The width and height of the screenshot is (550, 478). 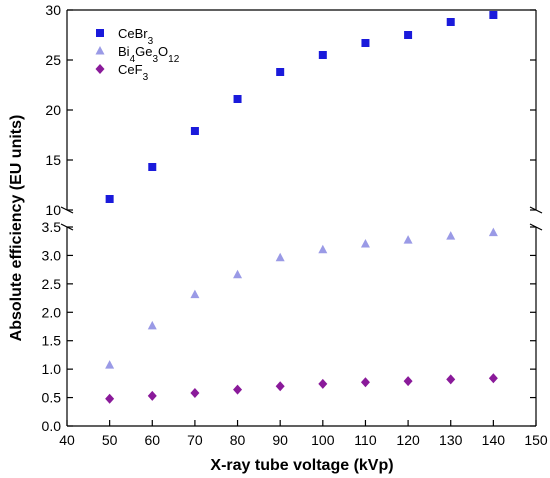 I want to click on x-tick-label: 100, so click(x=323, y=440).